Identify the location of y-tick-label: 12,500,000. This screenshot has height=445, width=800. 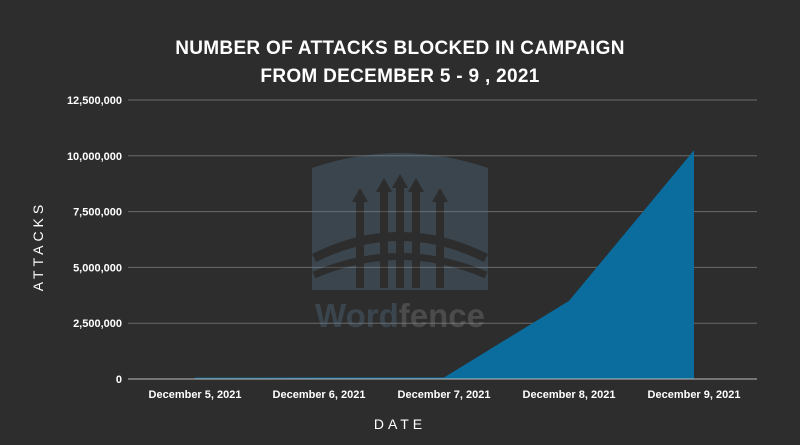
(94, 101).